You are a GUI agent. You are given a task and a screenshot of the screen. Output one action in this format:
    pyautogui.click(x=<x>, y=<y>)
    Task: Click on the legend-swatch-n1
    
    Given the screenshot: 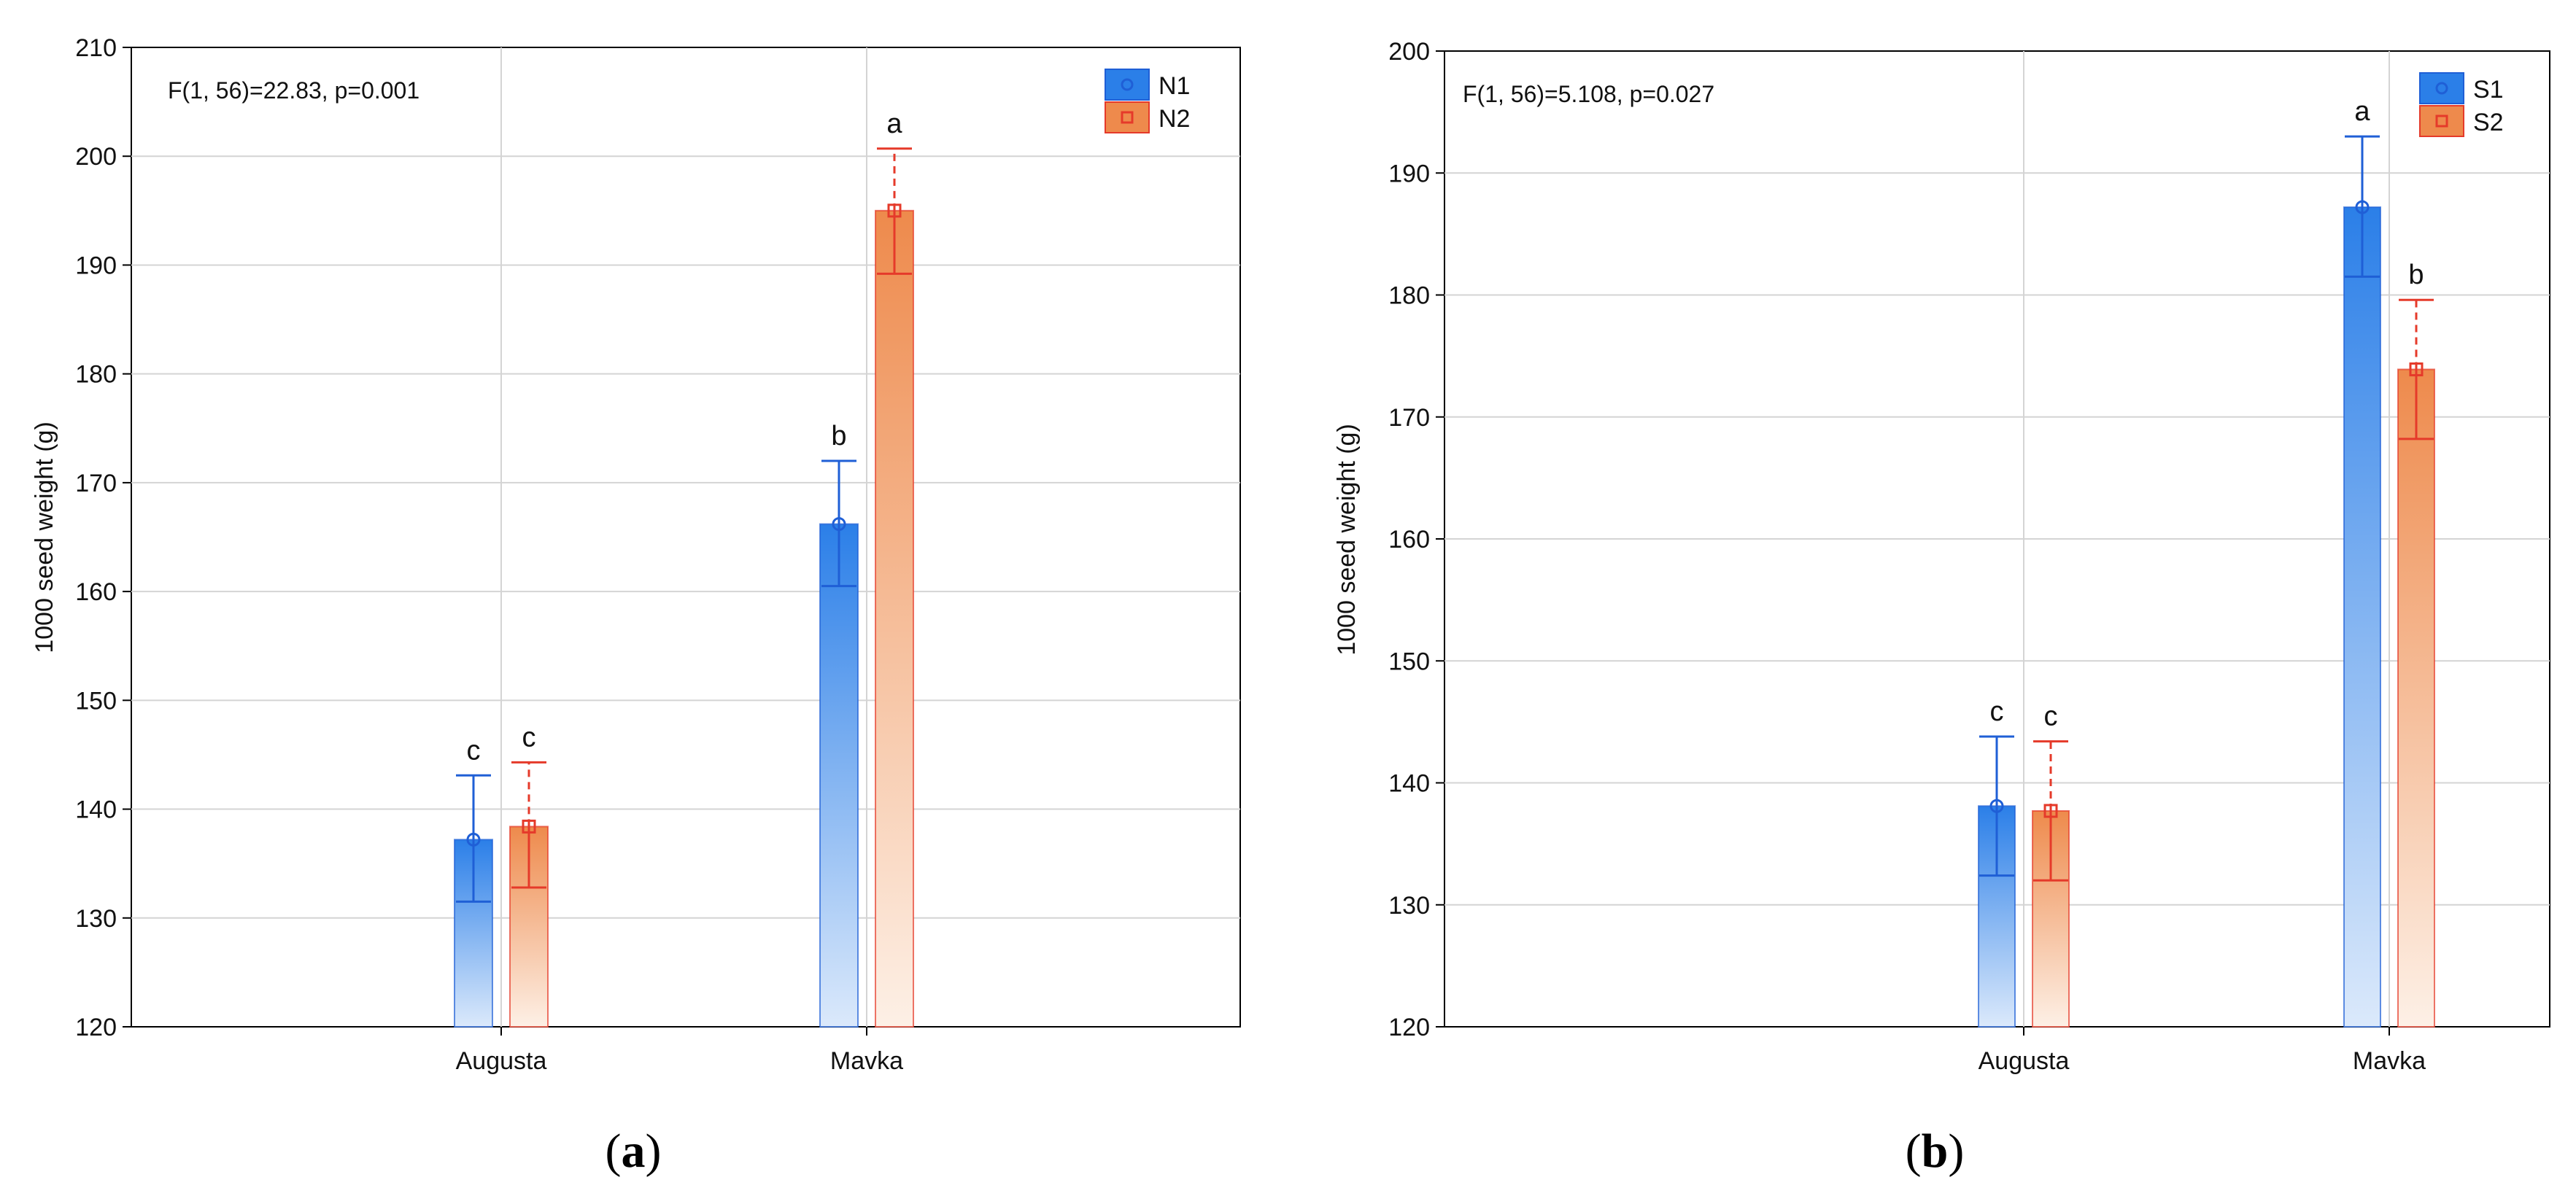 What is the action you would take?
    pyautogui.click(x=1127, y=85)
    